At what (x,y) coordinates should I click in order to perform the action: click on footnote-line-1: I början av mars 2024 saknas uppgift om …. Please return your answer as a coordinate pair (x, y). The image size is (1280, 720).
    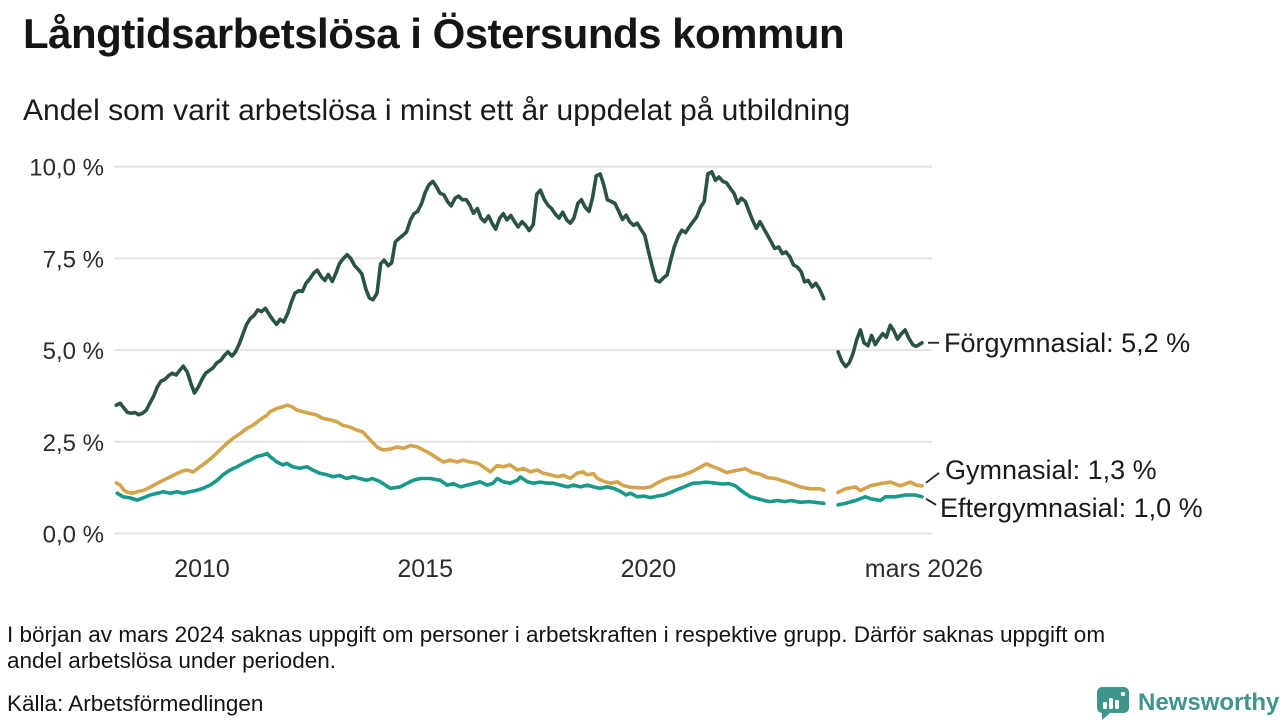
    Looking at the image, I should click on (556, 634).